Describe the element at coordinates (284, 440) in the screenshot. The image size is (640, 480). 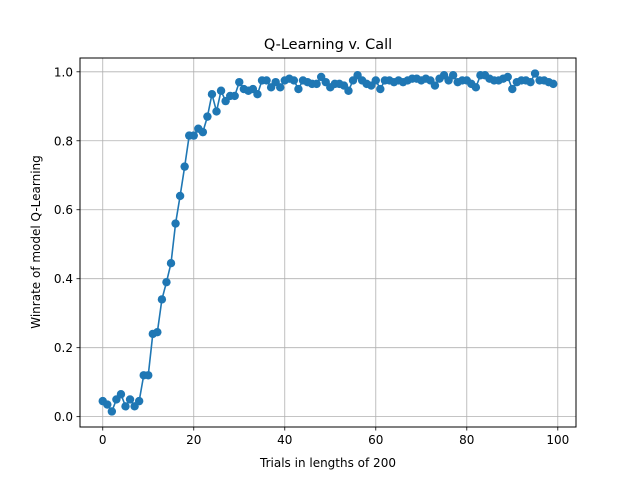
I see `x-tick-label: 40` at that location.